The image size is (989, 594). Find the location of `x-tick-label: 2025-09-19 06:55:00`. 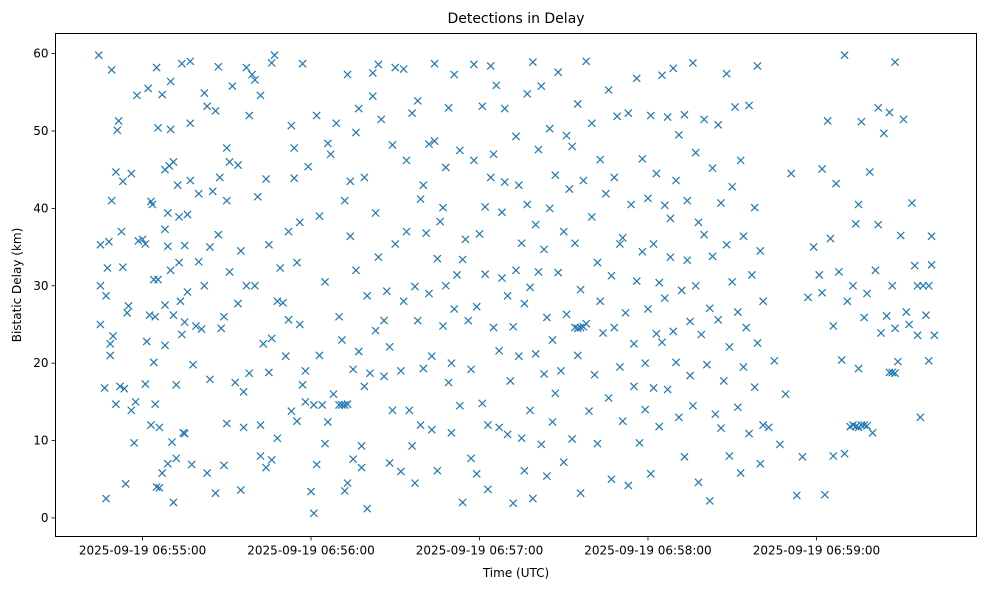

x-tick-label: 2025-09-19 06:55:00 is located at coordinates (142, 551).